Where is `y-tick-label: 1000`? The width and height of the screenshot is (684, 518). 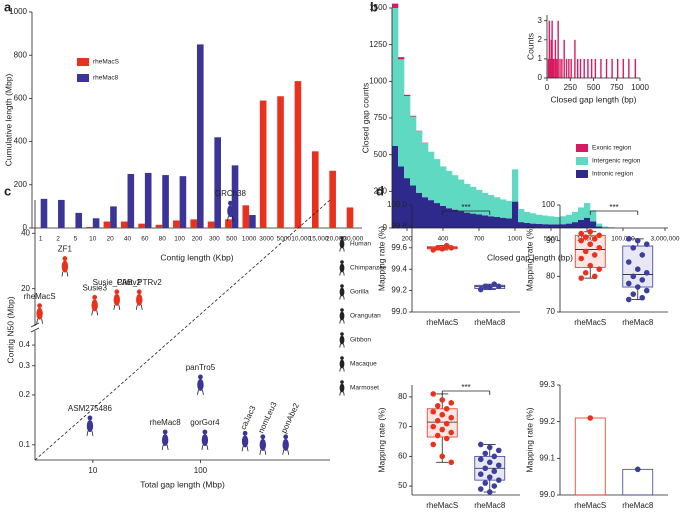
y-tick-label: 1000 is located at coordinates (18, 11).